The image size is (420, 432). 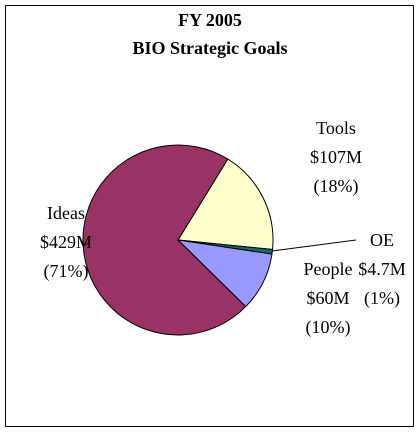 I want to click on slice-label: Tools, so click(x=336, y=128).